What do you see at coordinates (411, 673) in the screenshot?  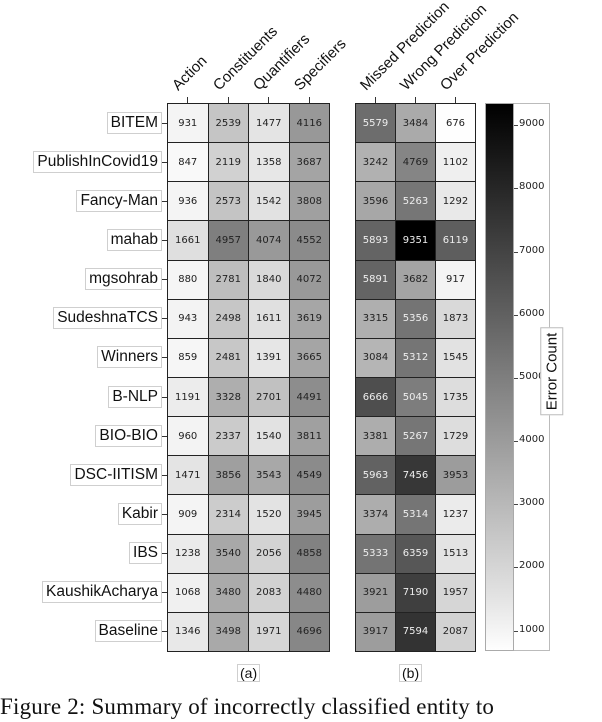 I see `panel-b-label: (b)` at bounding box center [411, 673].